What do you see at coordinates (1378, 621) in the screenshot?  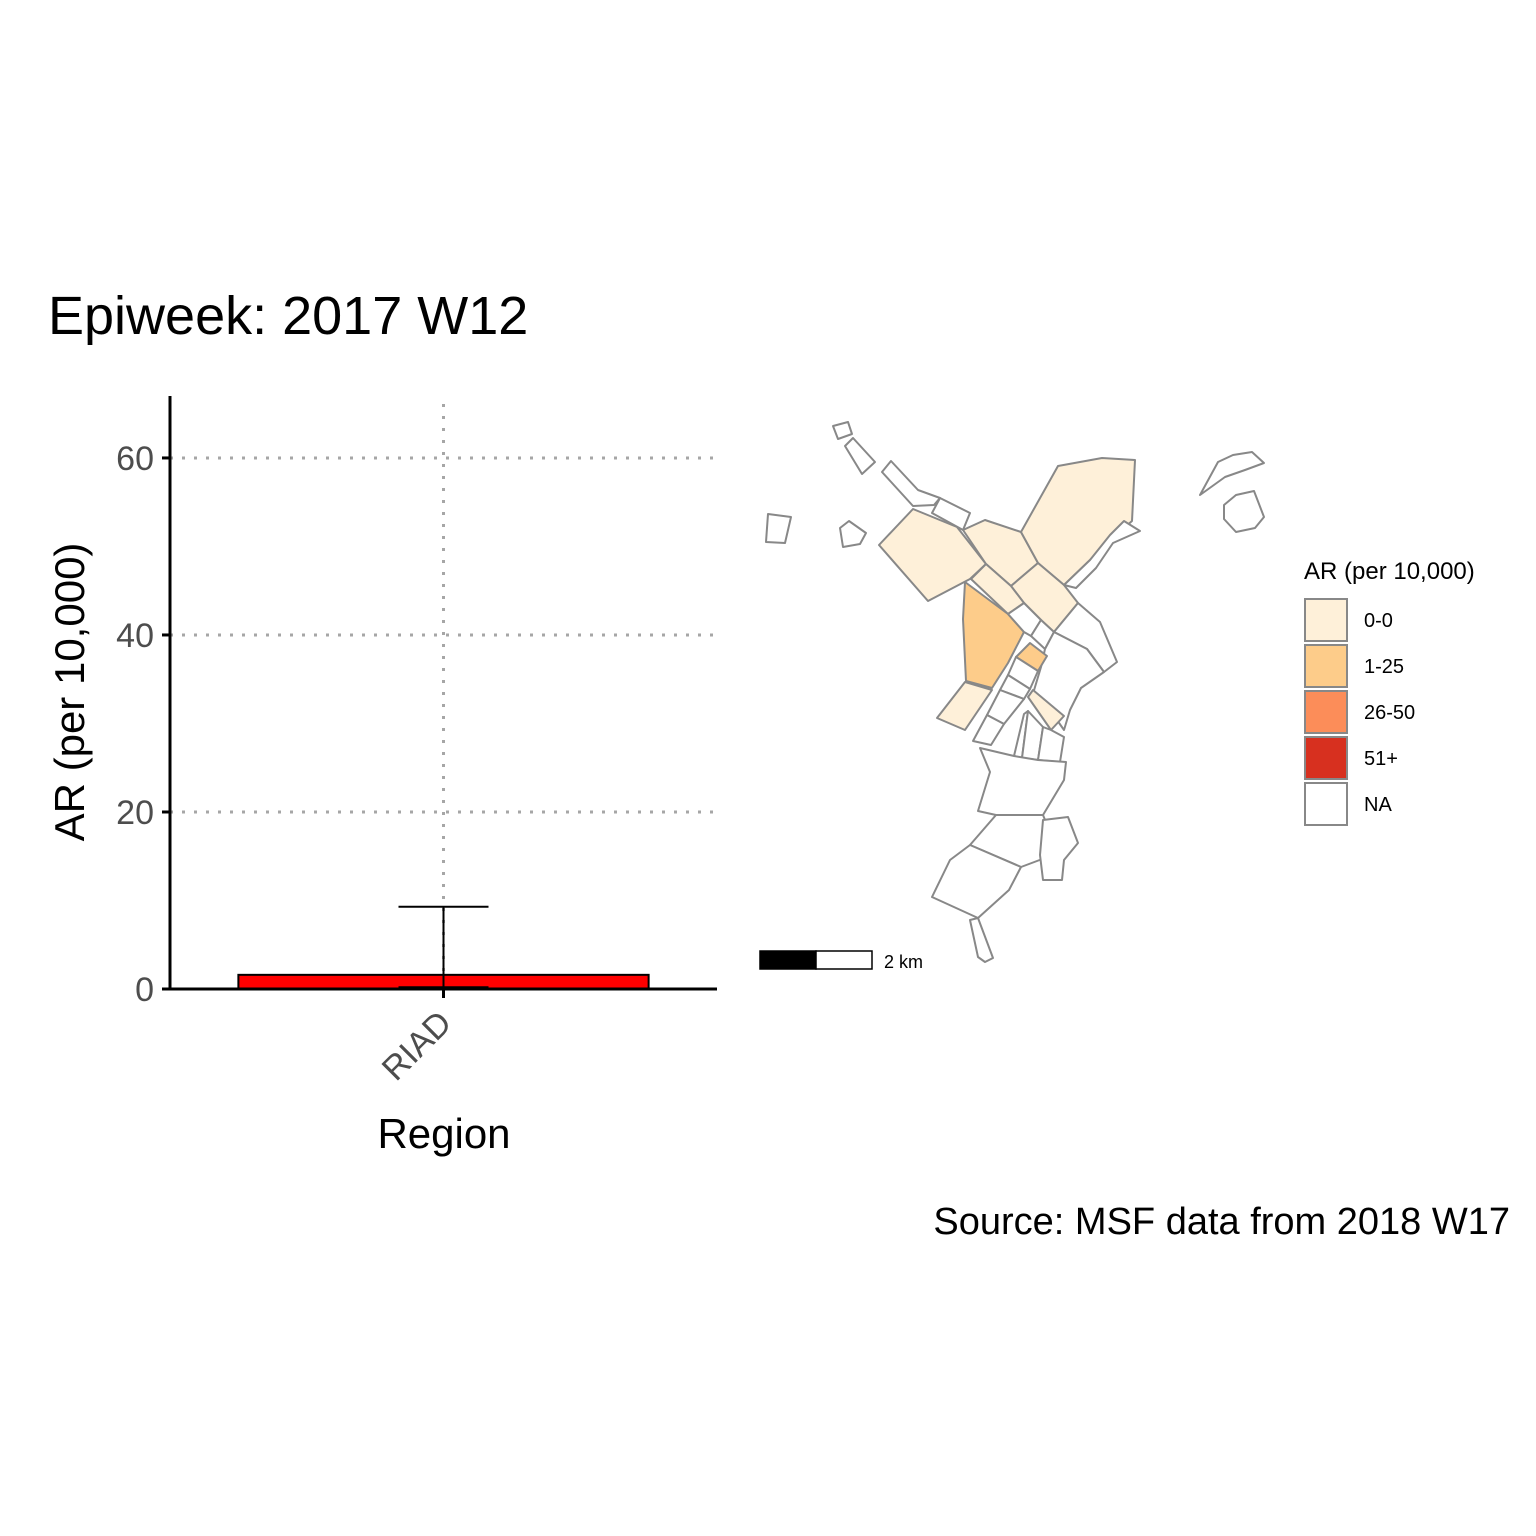 I see `legend-label: 0-0` at bounding box center [1378, 621].